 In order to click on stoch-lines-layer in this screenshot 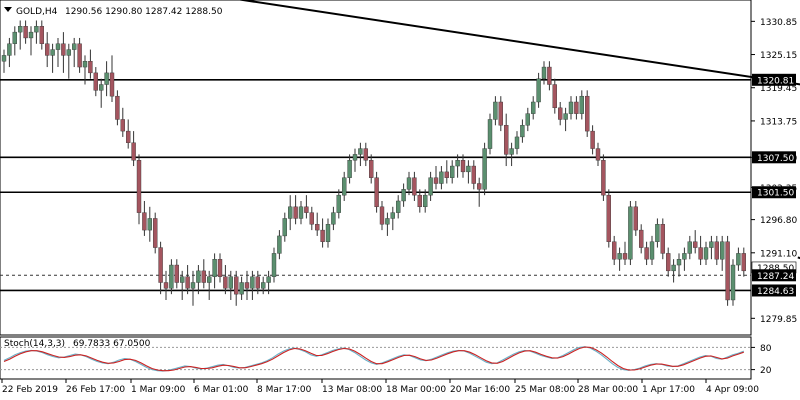, I will do `click(375, 359)`.